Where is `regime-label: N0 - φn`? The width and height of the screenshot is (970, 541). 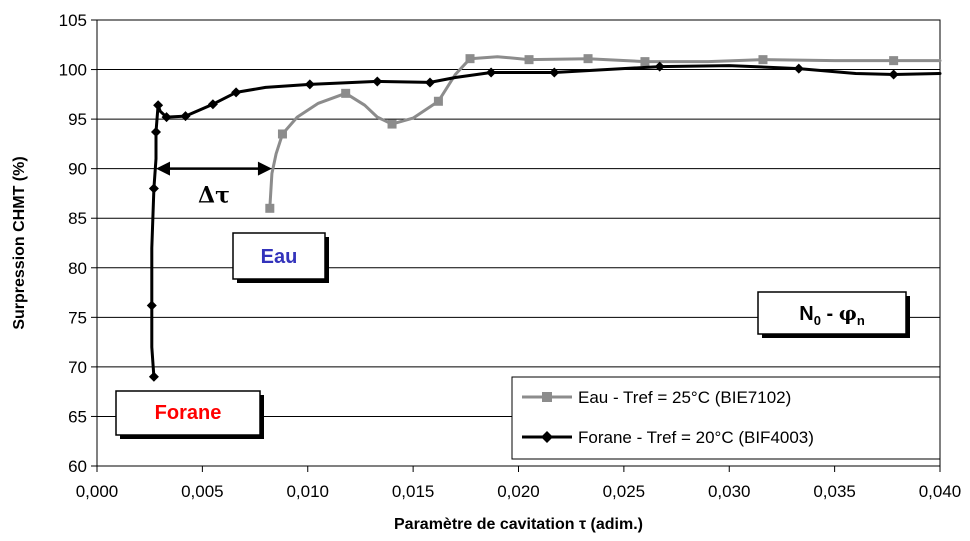 regime-label: N0 - φn is located at coordinates (832, 314).